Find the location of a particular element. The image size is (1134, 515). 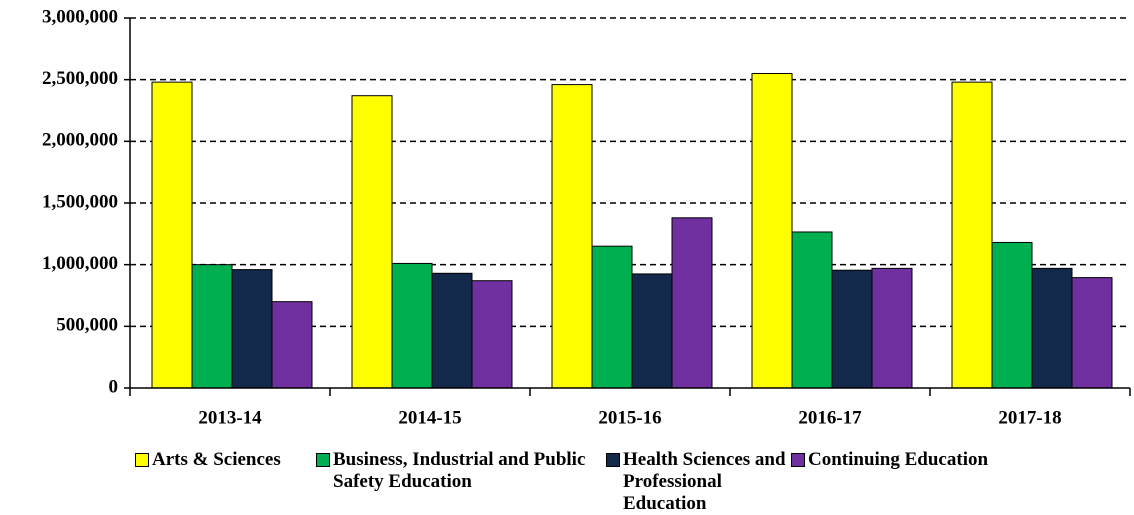

y-tick-label: 1,500,000 is located at coordinates (80, 201).